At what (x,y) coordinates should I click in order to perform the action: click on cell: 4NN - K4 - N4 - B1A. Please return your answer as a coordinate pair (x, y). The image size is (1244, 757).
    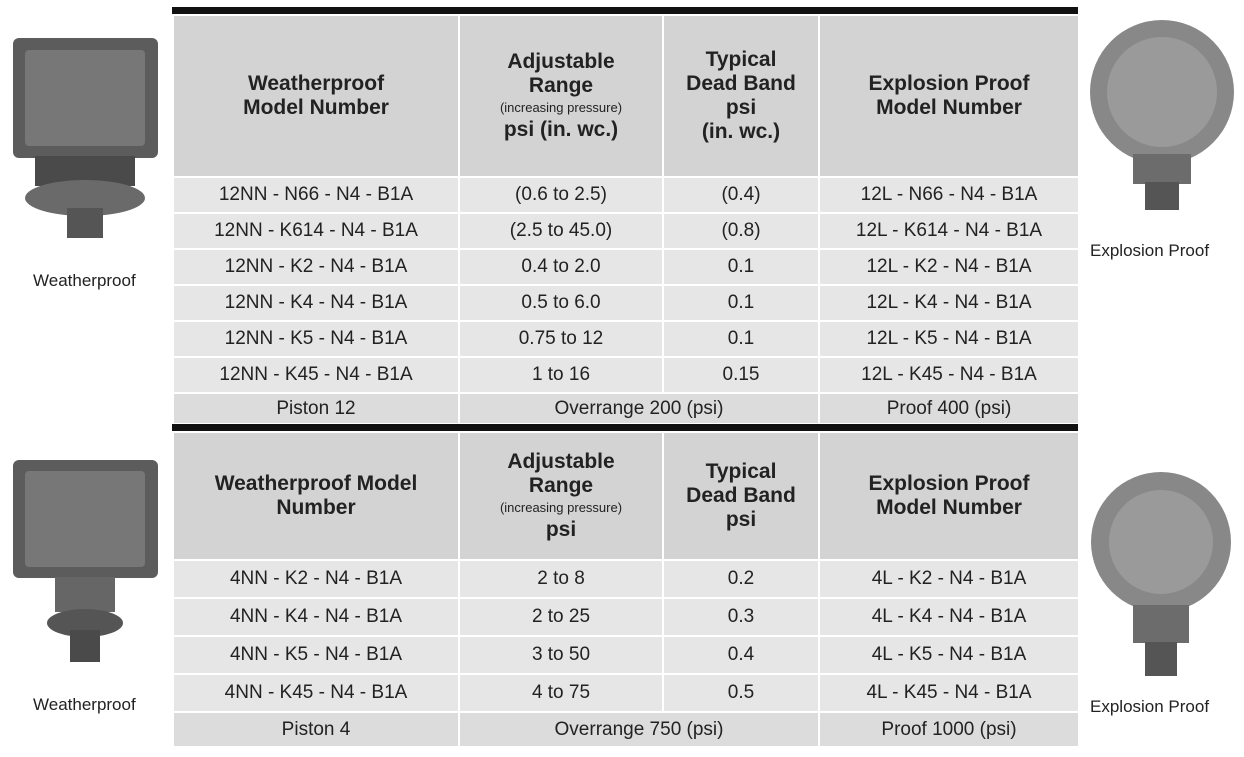
    Looking at the image, I should click on (316, 617).